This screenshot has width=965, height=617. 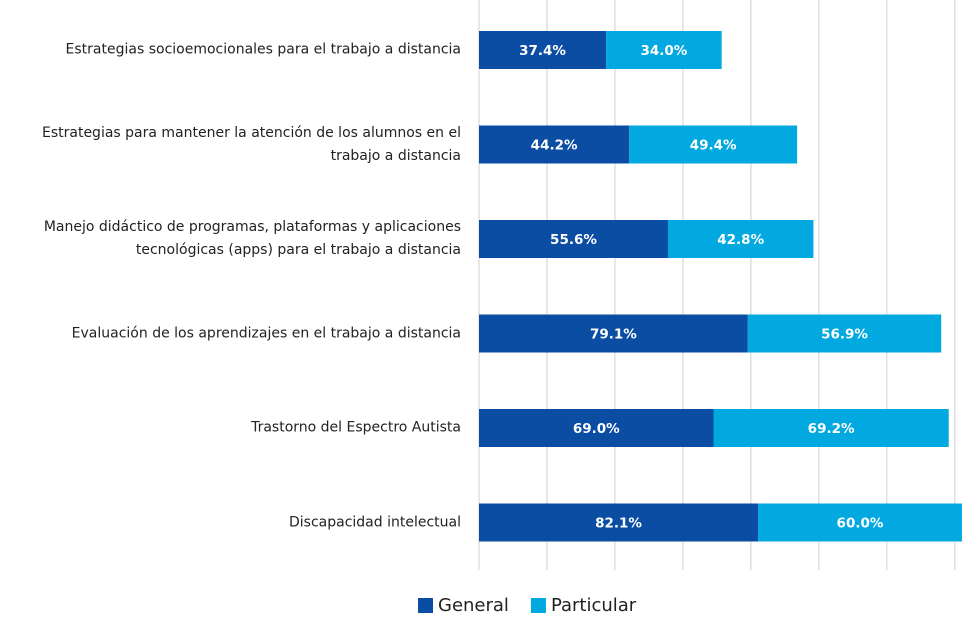 I want to click on legend-label: General, so click(x=473, y=605).